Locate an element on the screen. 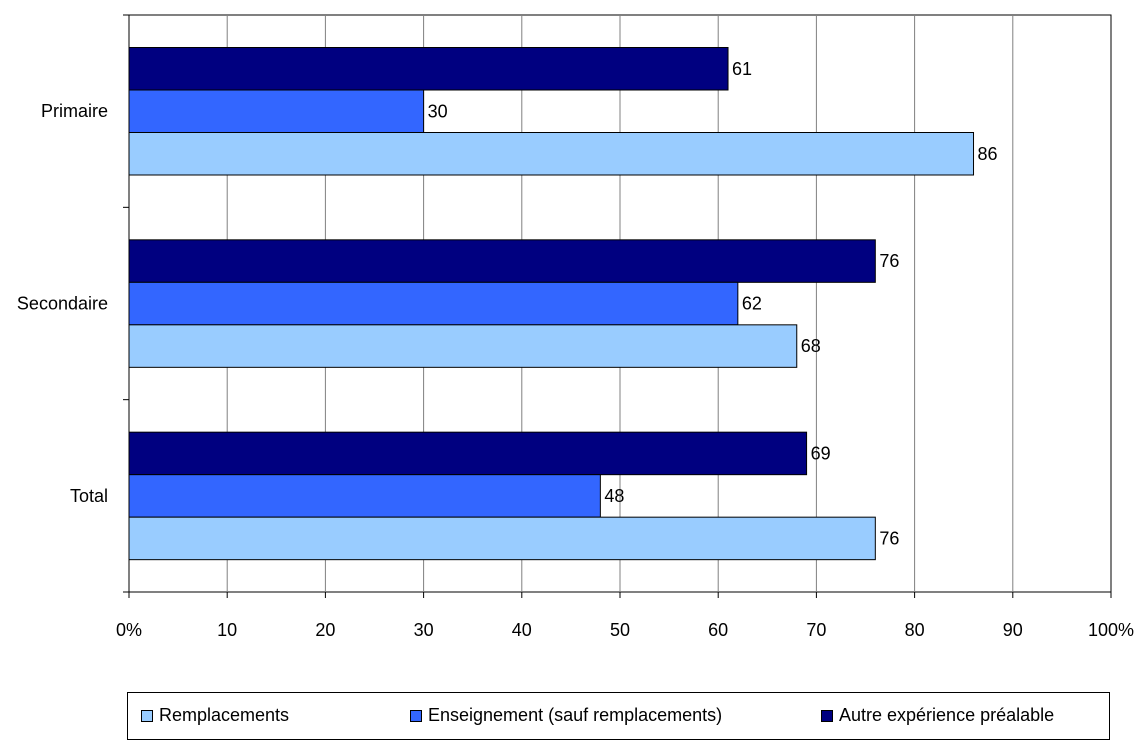  data-label: 68 is located at coordinates (811, 346).